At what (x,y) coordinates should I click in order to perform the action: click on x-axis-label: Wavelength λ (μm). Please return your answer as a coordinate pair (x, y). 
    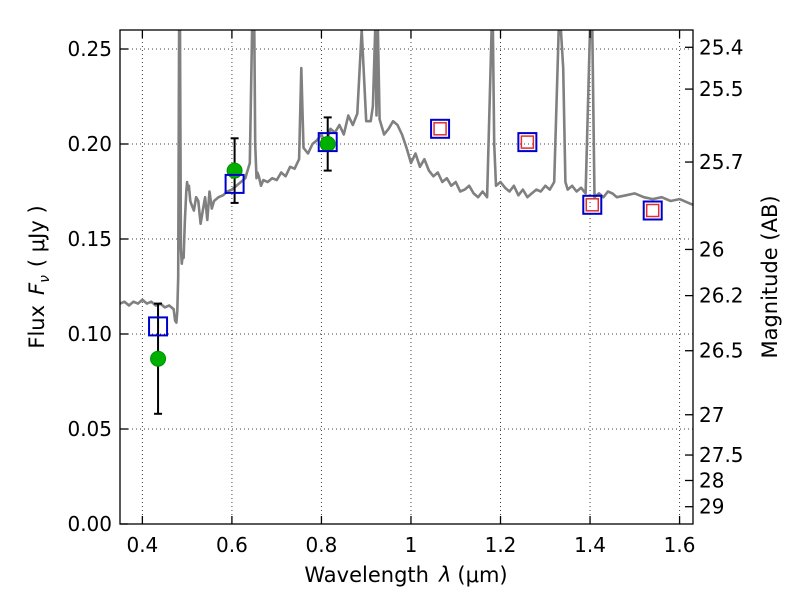
    Looking at the image, I should click on (405, 575).